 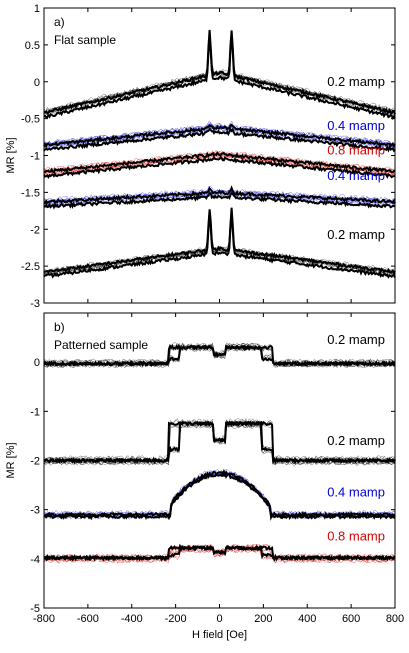 What do you see at coordinates (35, 560) in the screenshot?
I see `y-tick-label: -4` at bounding box center [35, 560].